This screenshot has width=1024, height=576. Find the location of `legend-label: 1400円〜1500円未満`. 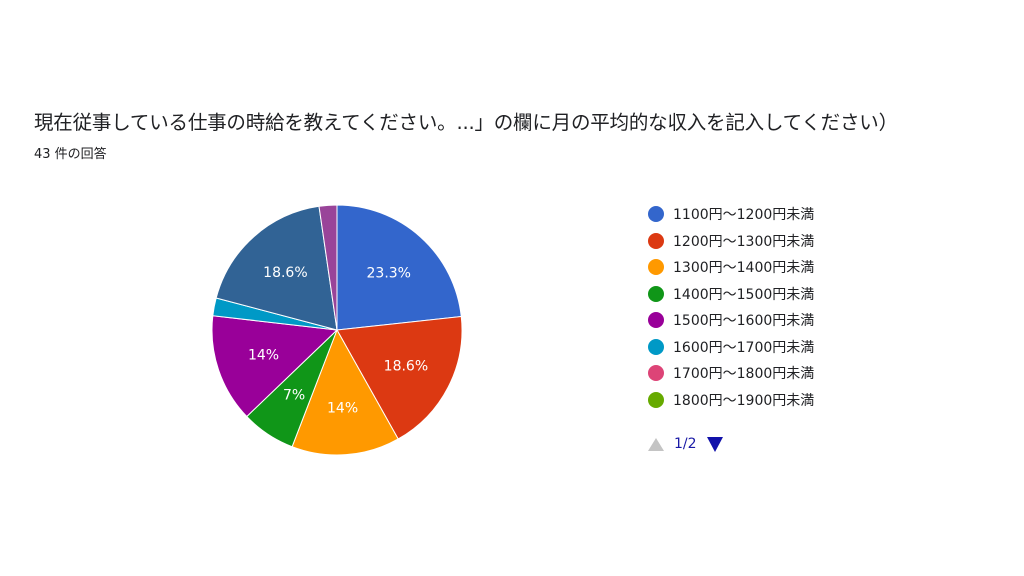

legend-label: 1400円〜1500円未満 is located at coordinates (744, 294).